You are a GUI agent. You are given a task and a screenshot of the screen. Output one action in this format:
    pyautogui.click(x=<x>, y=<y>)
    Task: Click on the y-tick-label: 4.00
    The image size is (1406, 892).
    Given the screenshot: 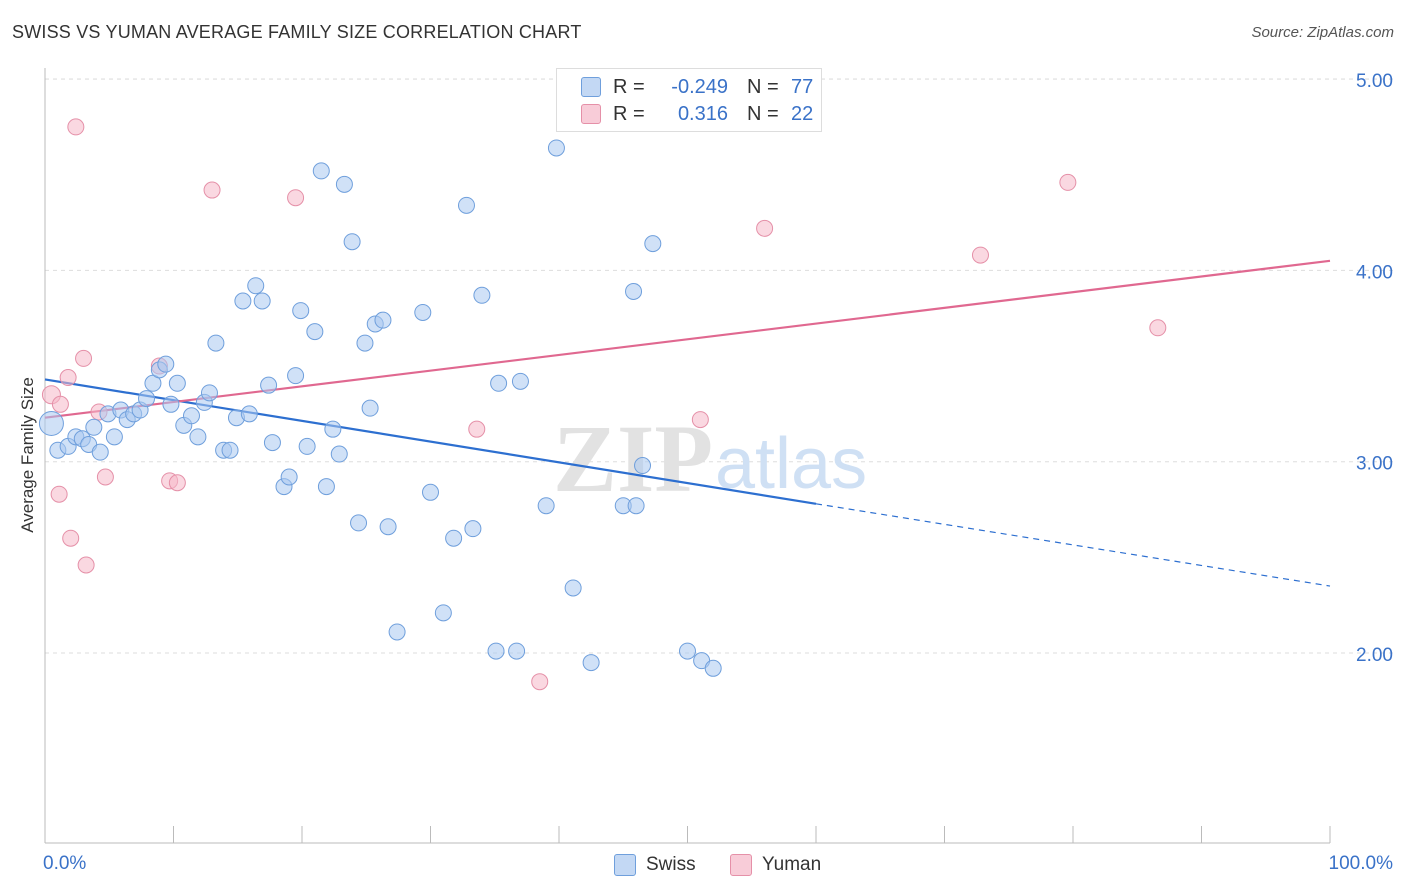 What is the action you would take?
    pyautogui.click(x=1374, y=272)
    